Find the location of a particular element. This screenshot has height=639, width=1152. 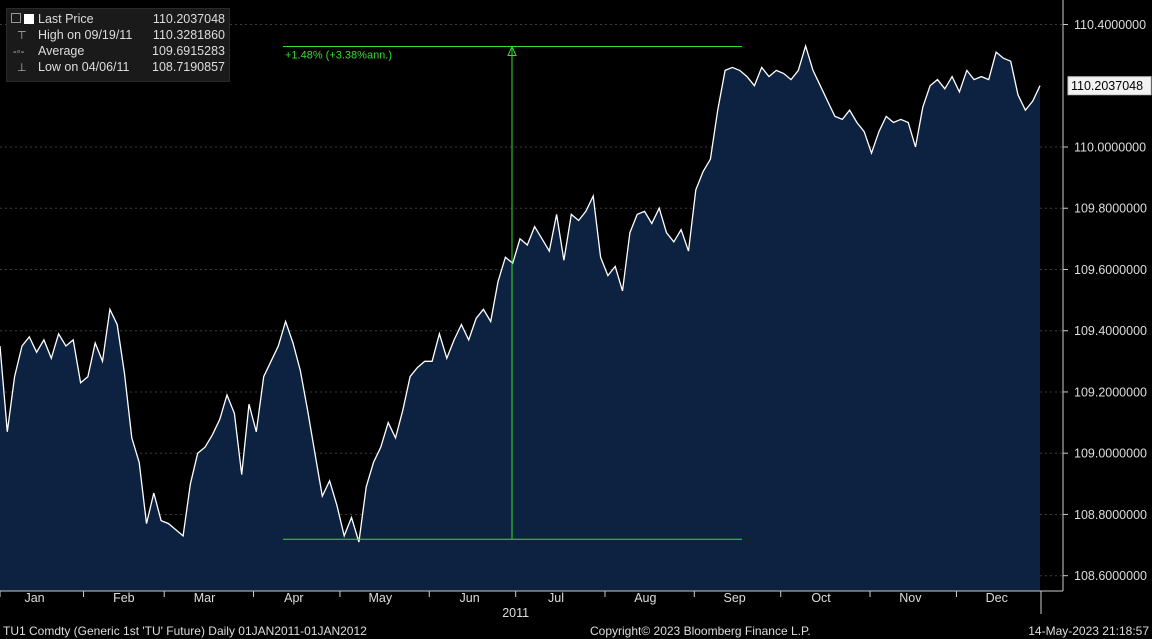

last-price-value: 110.2037048 is located at coordinates (1107, 86).